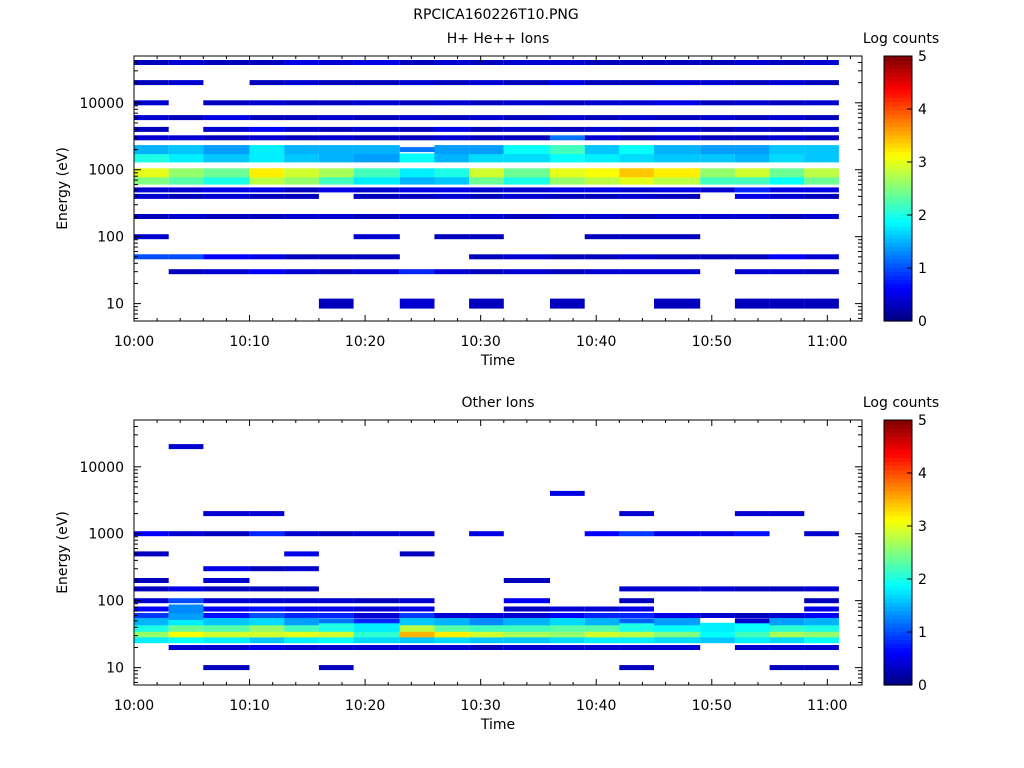  Describe the element at coordinates (63, 552) in the screenshot. I see `y-axis-label: Energy (eV)` at that location.